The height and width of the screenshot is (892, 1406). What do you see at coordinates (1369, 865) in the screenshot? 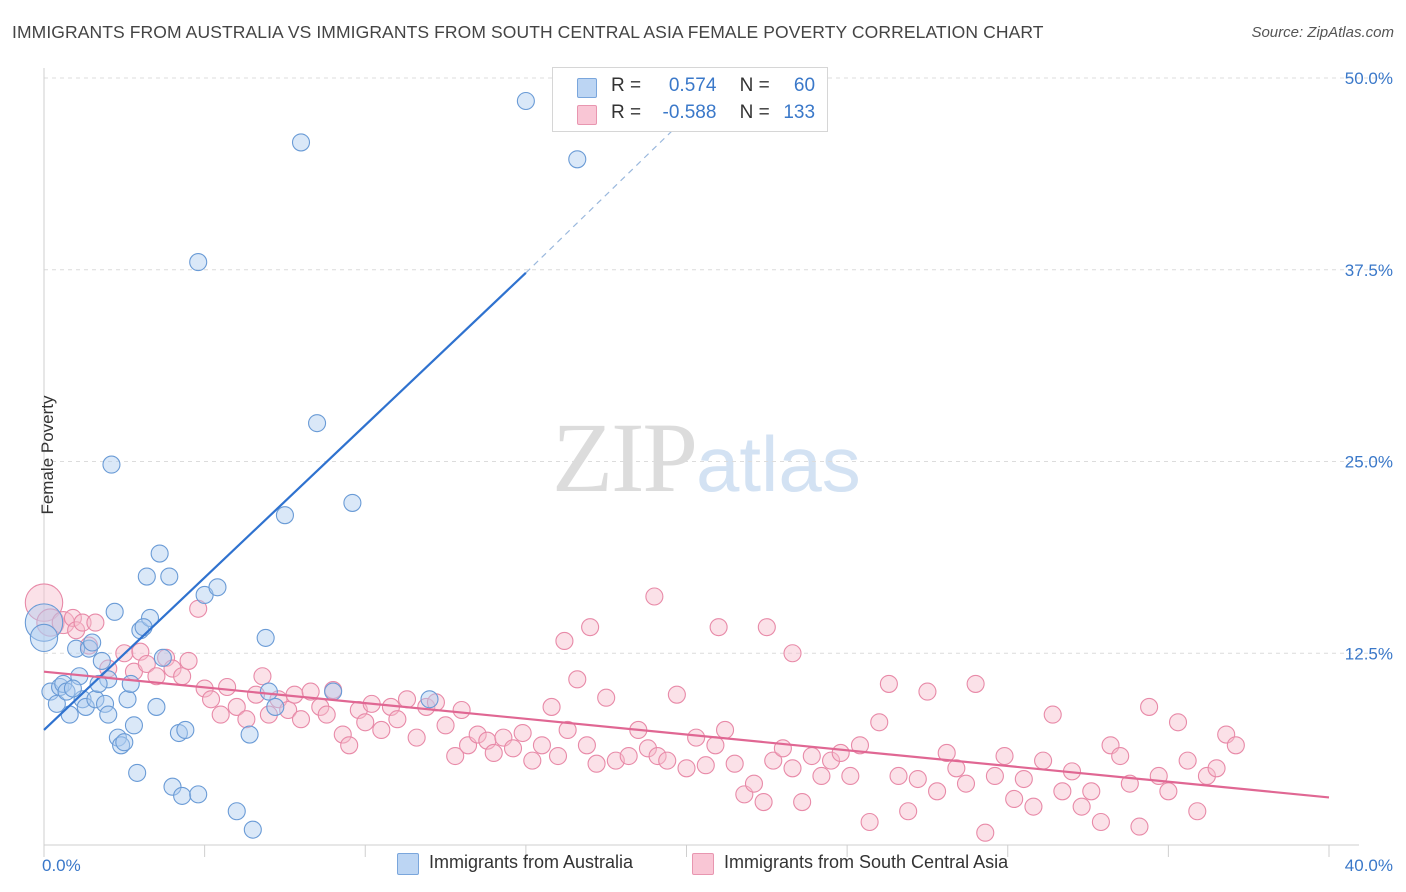
I see `x-tick-label: 40.0%` at bounding box center [1369, 865].